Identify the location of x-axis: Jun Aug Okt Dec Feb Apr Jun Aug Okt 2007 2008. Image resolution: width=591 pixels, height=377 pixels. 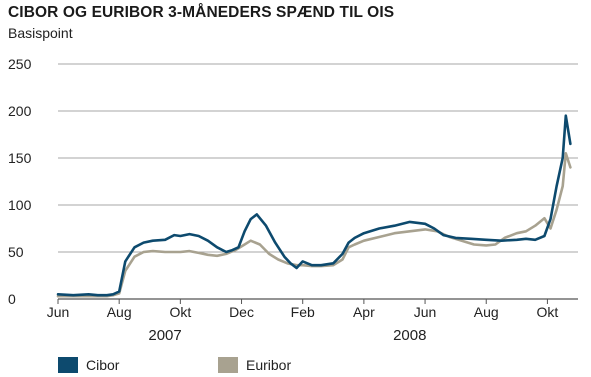
(303, 321).